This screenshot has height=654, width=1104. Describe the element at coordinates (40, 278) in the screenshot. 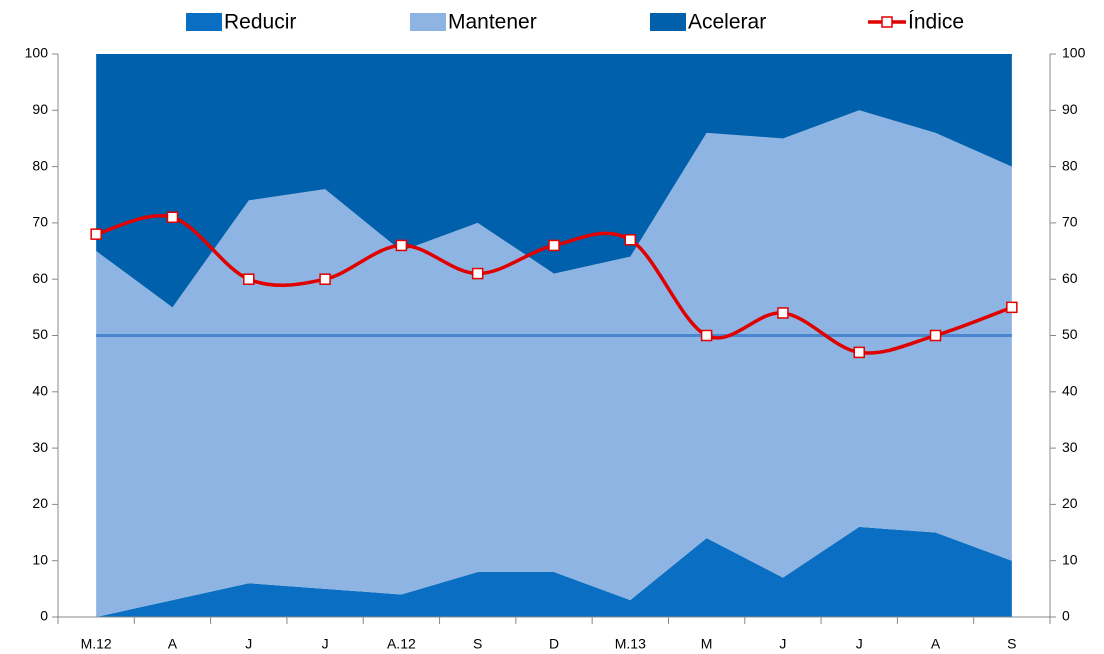

I see `y-tick-label: 60` at that location.